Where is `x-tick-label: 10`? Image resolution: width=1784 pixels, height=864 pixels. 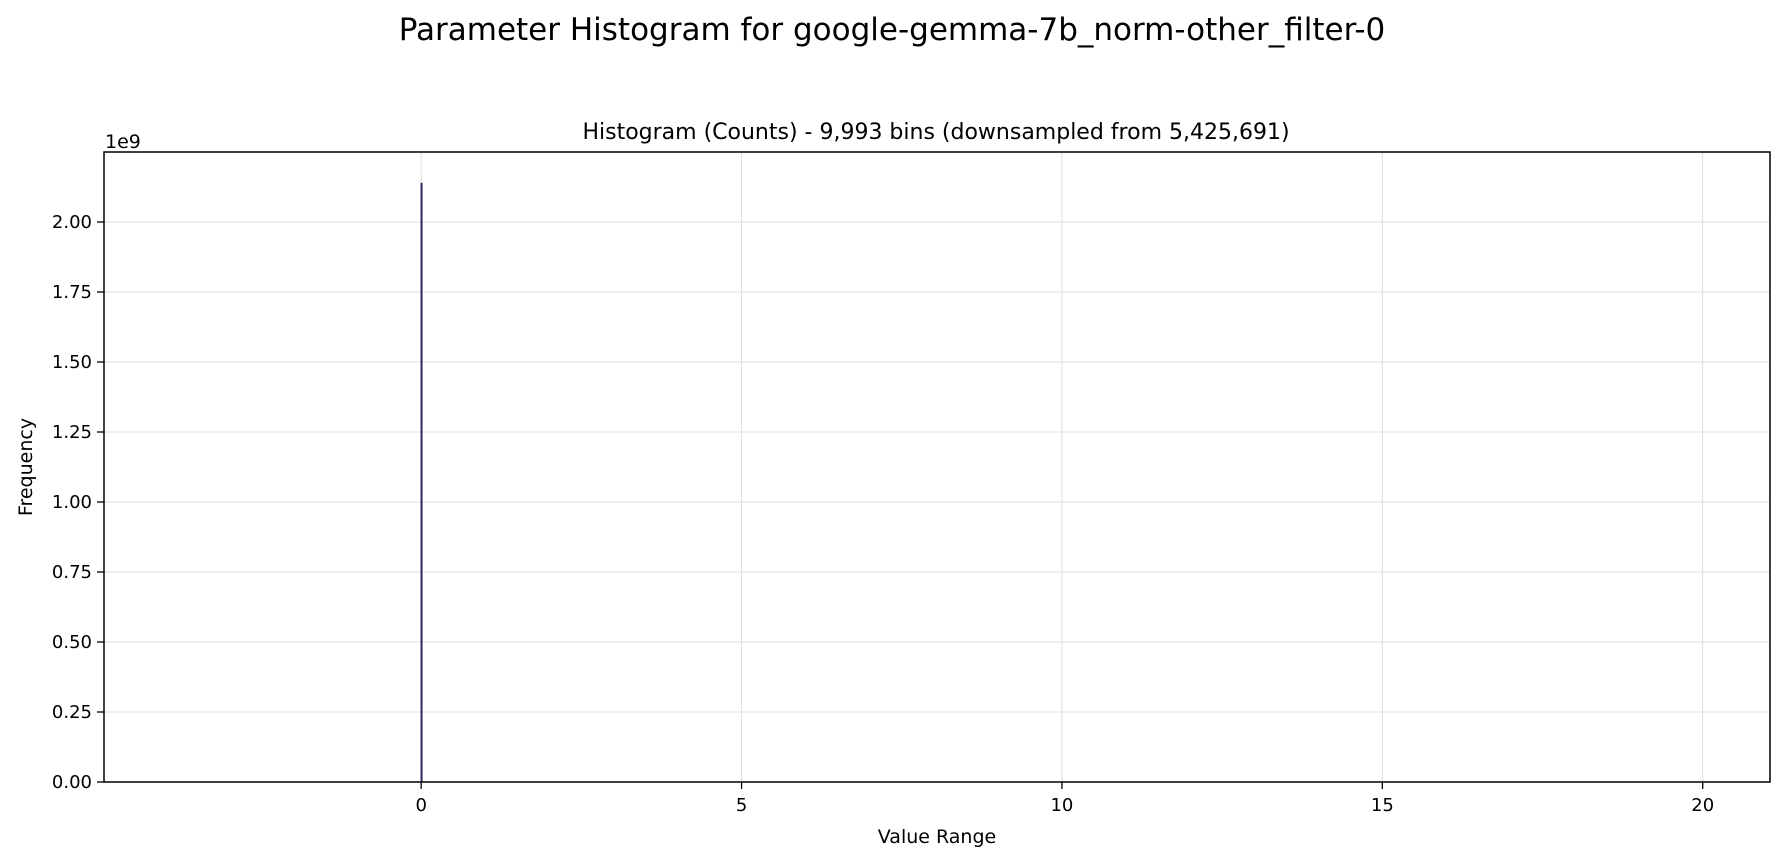 x-tick-label: 10 is located at coordinates (1061, 805).